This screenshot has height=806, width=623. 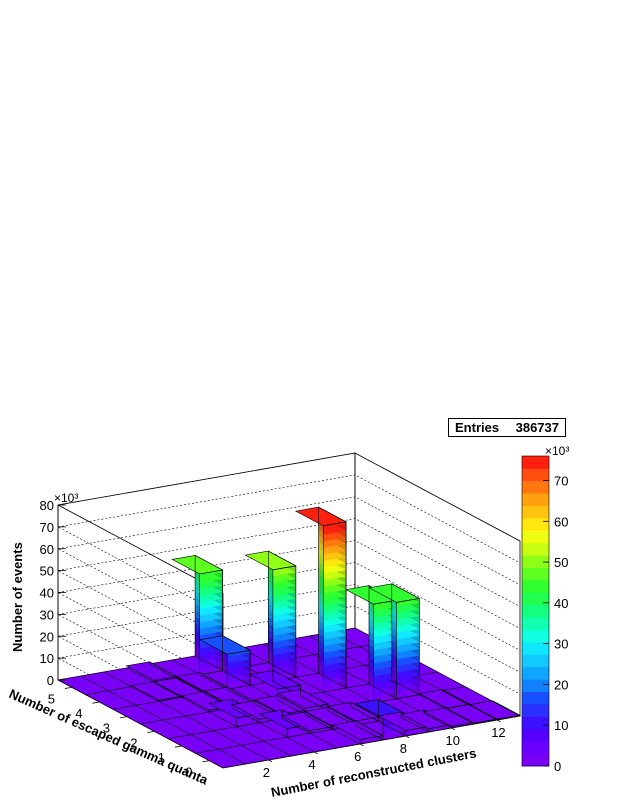 What do you see at coordinates (537, 427) in the screenshot?
I see `entries-value: 386737` at bounding box center [537, 427].